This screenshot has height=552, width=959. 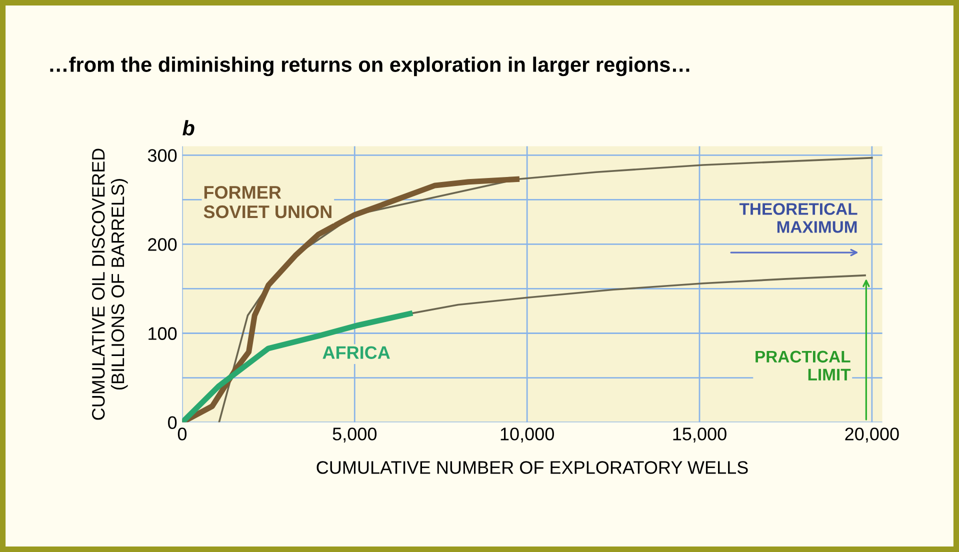 I want to click on y-tick-label: 100, so click(x=162, y=333).